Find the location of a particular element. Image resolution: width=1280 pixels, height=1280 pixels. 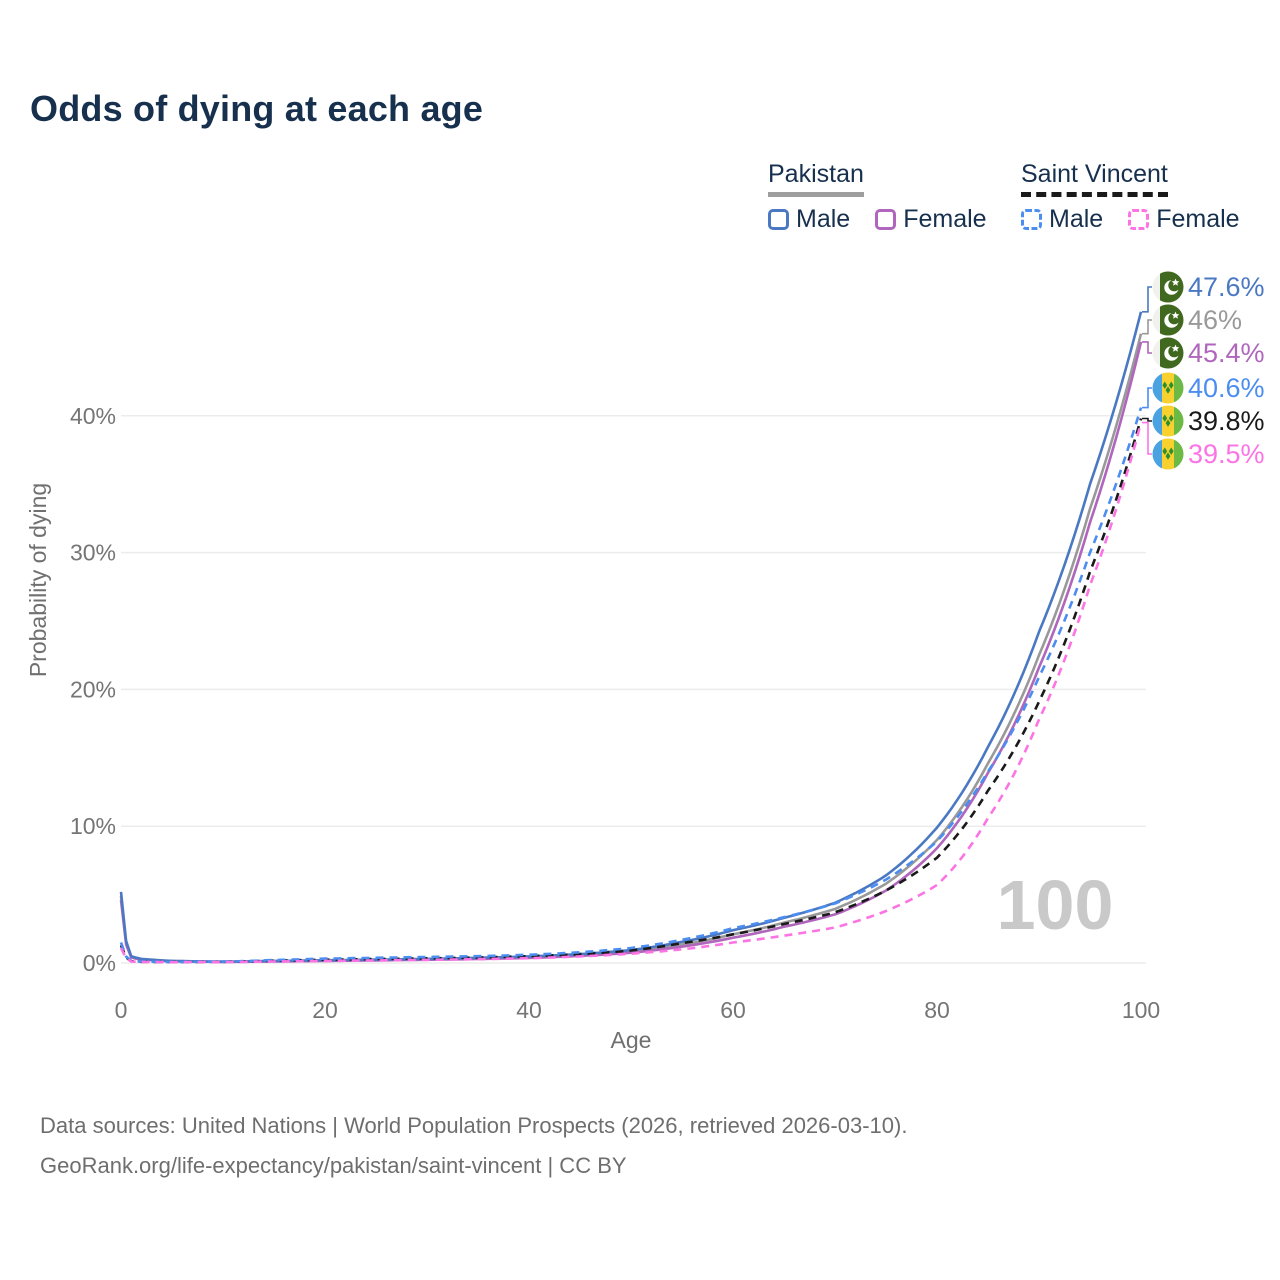

page-title: Odds of dying at each age is located at coordinates (257, 108).